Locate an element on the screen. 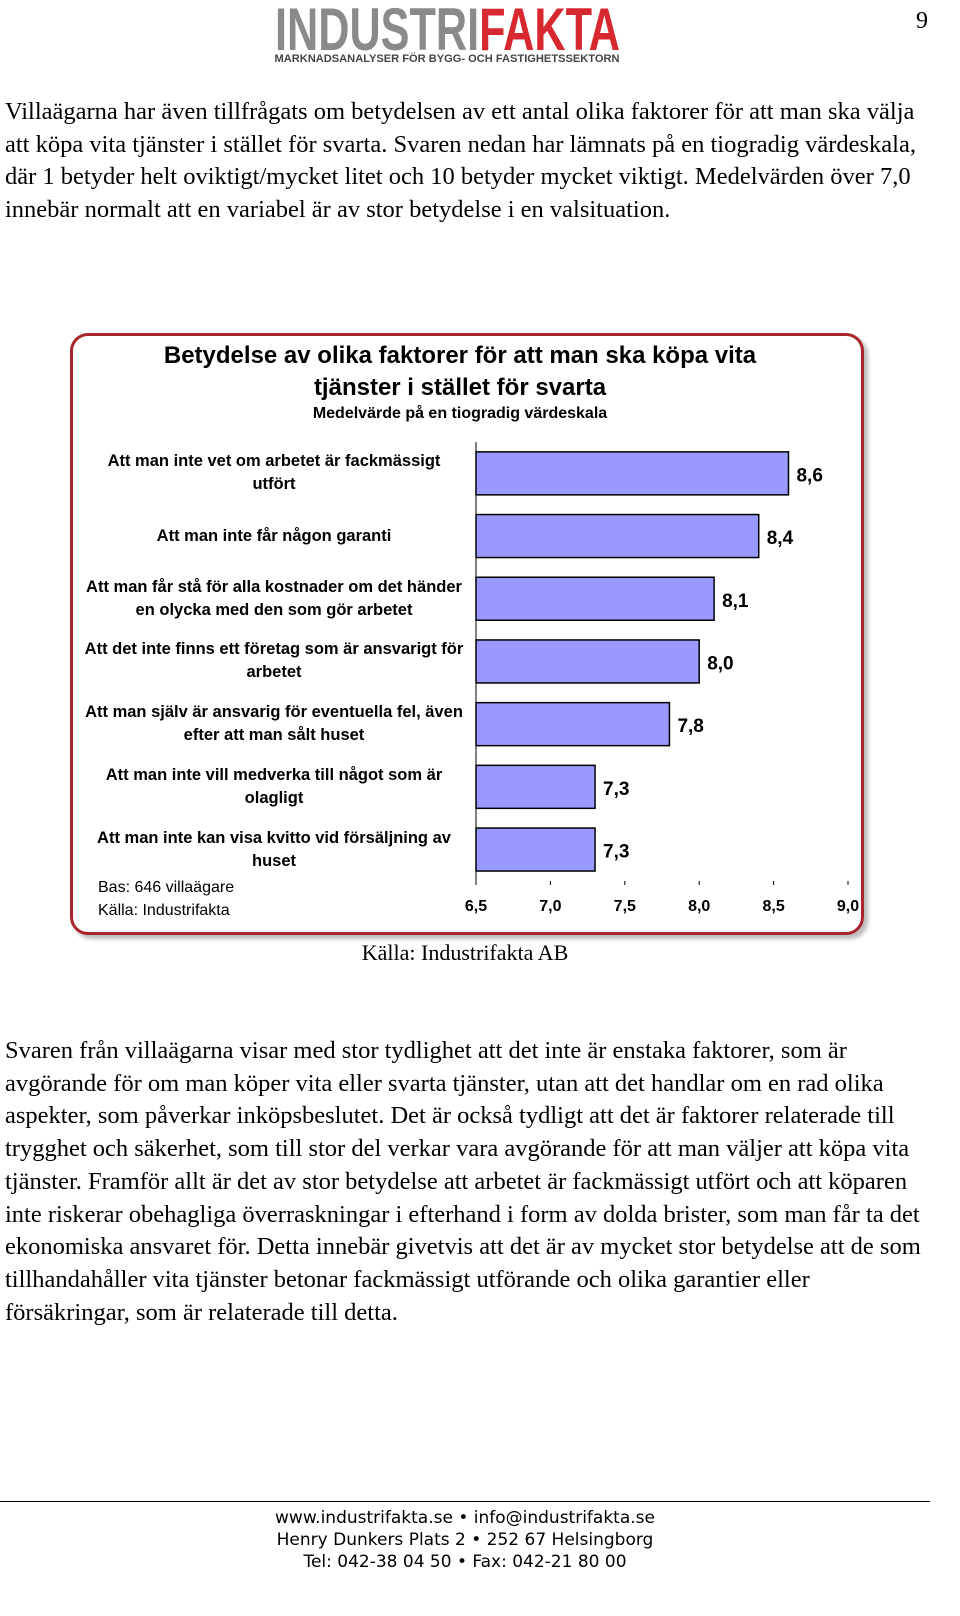 The width and height of the screenshot is (960, 1616). note: Källa: Industrifakta is located at coordinates (164, 910).